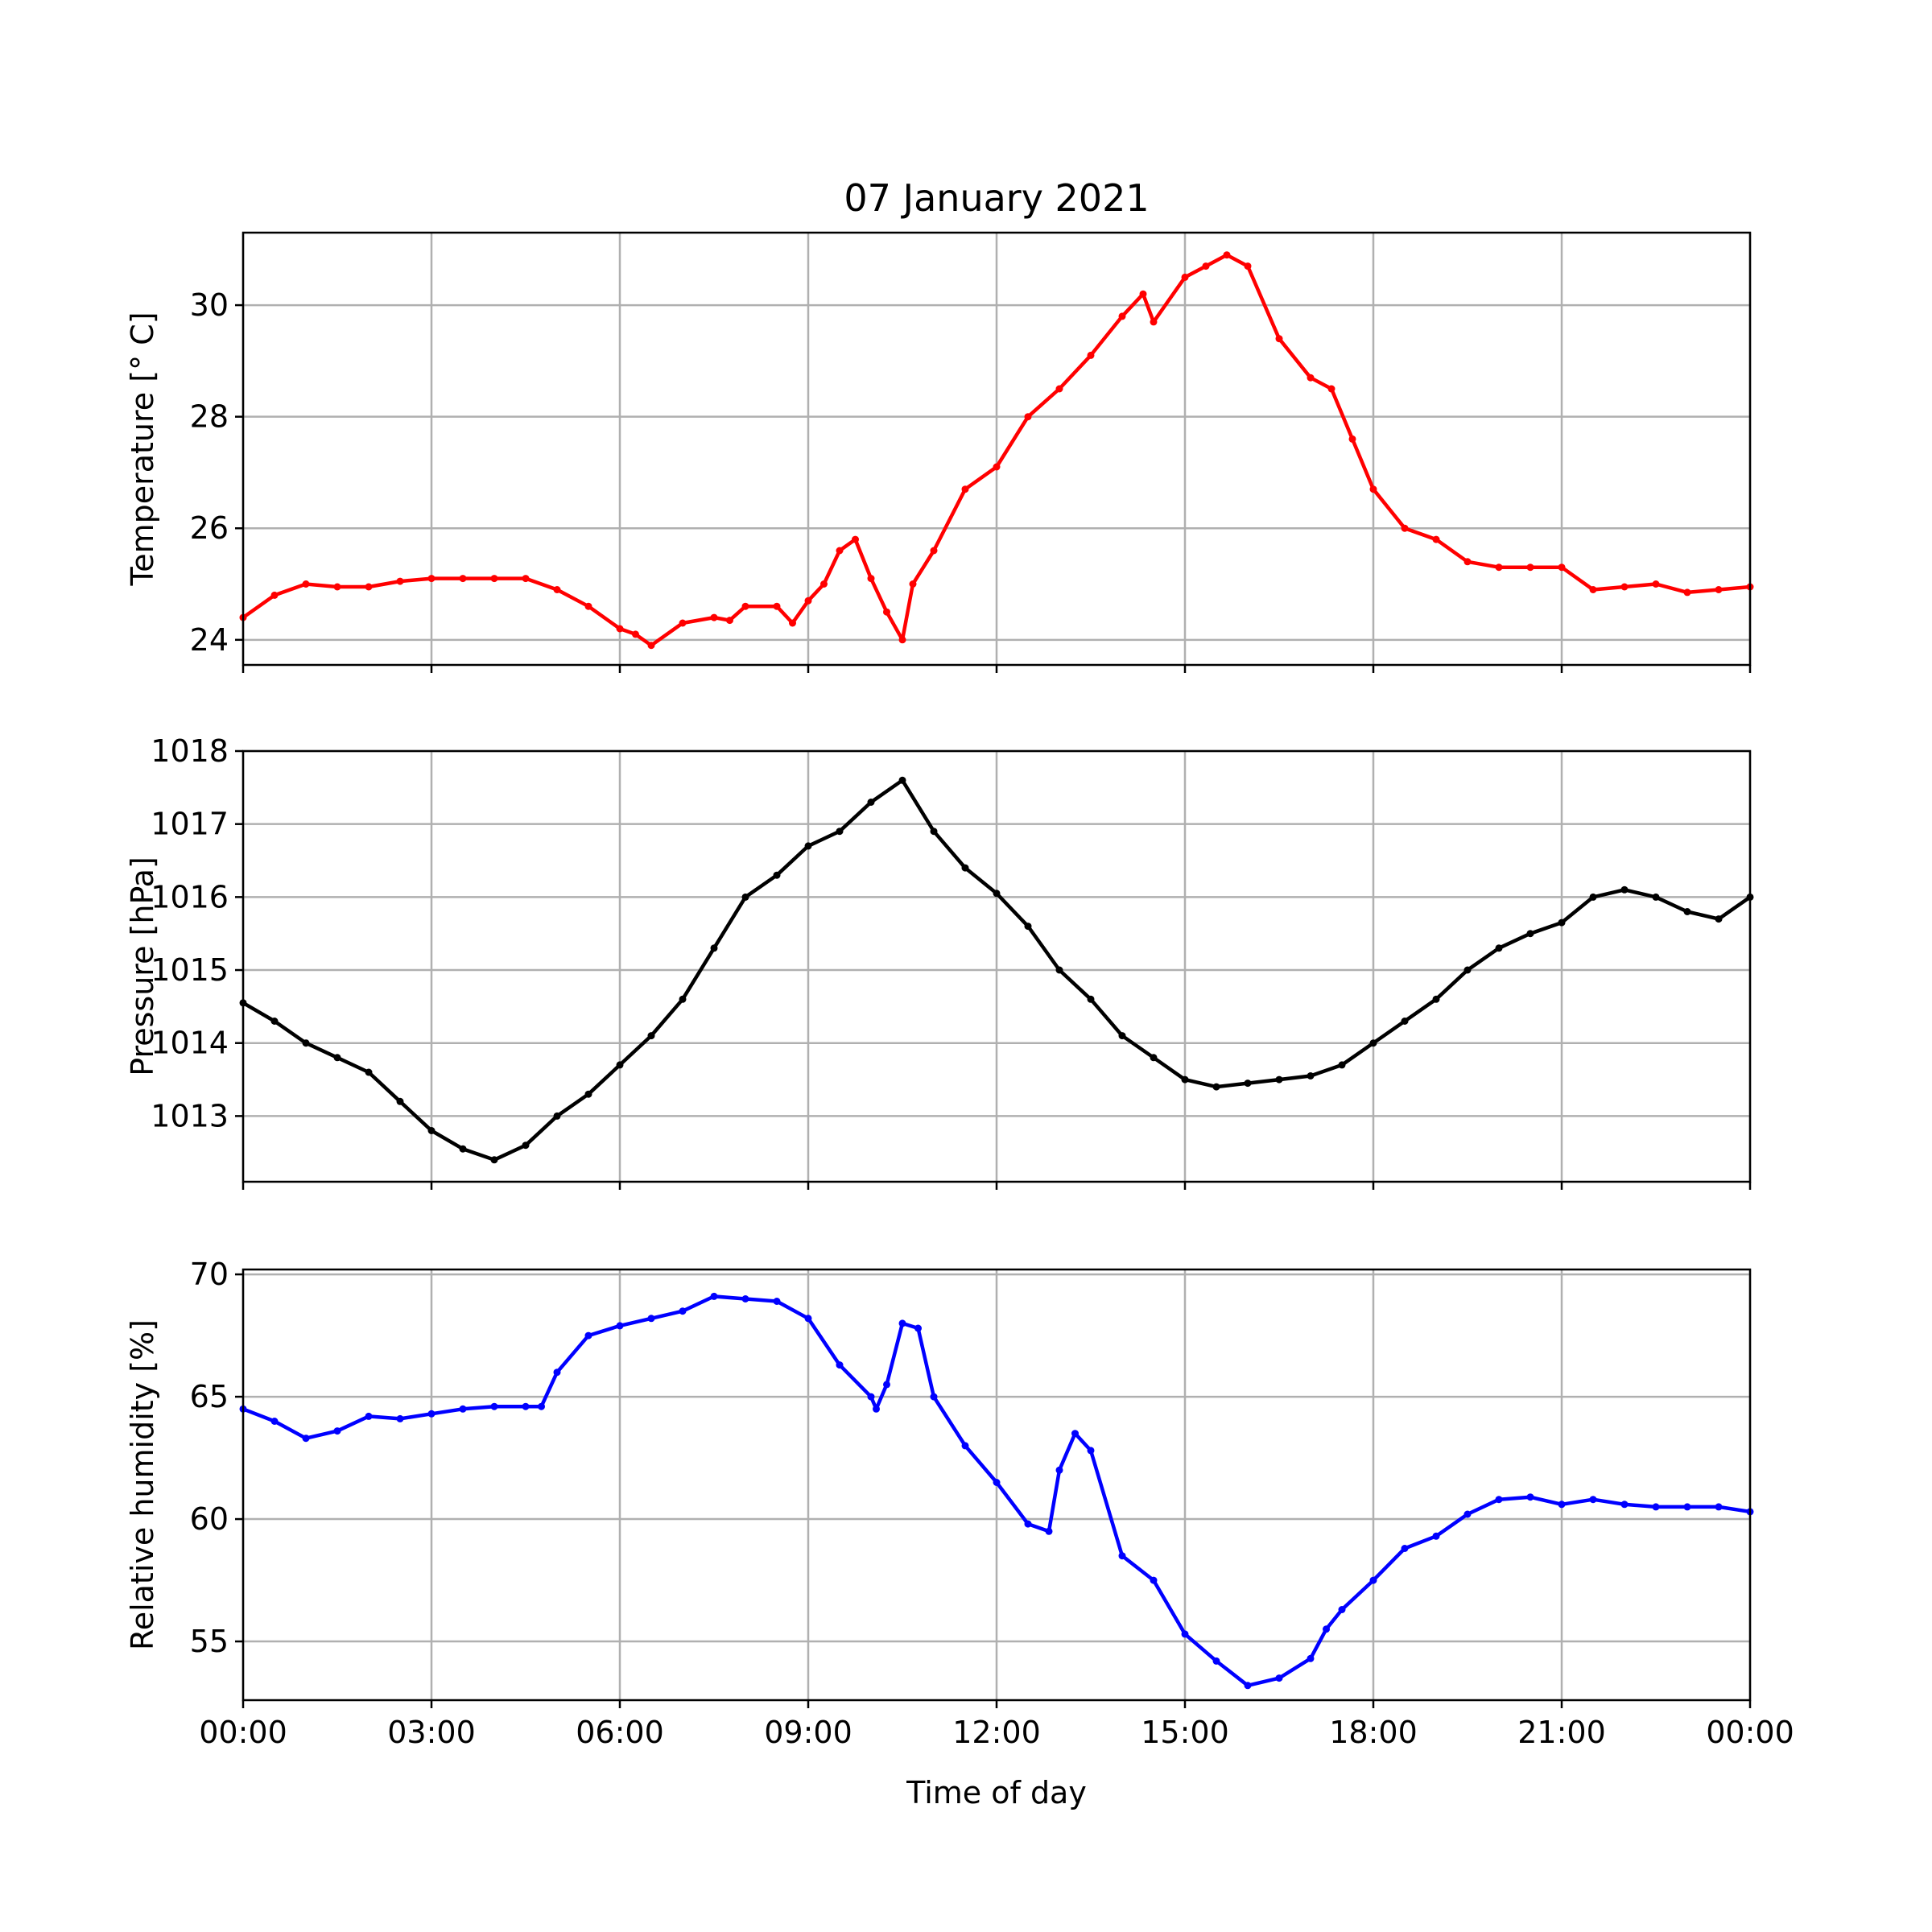  I want to click on humidity-x-tick-label: 03:00, so click(431, 1732).